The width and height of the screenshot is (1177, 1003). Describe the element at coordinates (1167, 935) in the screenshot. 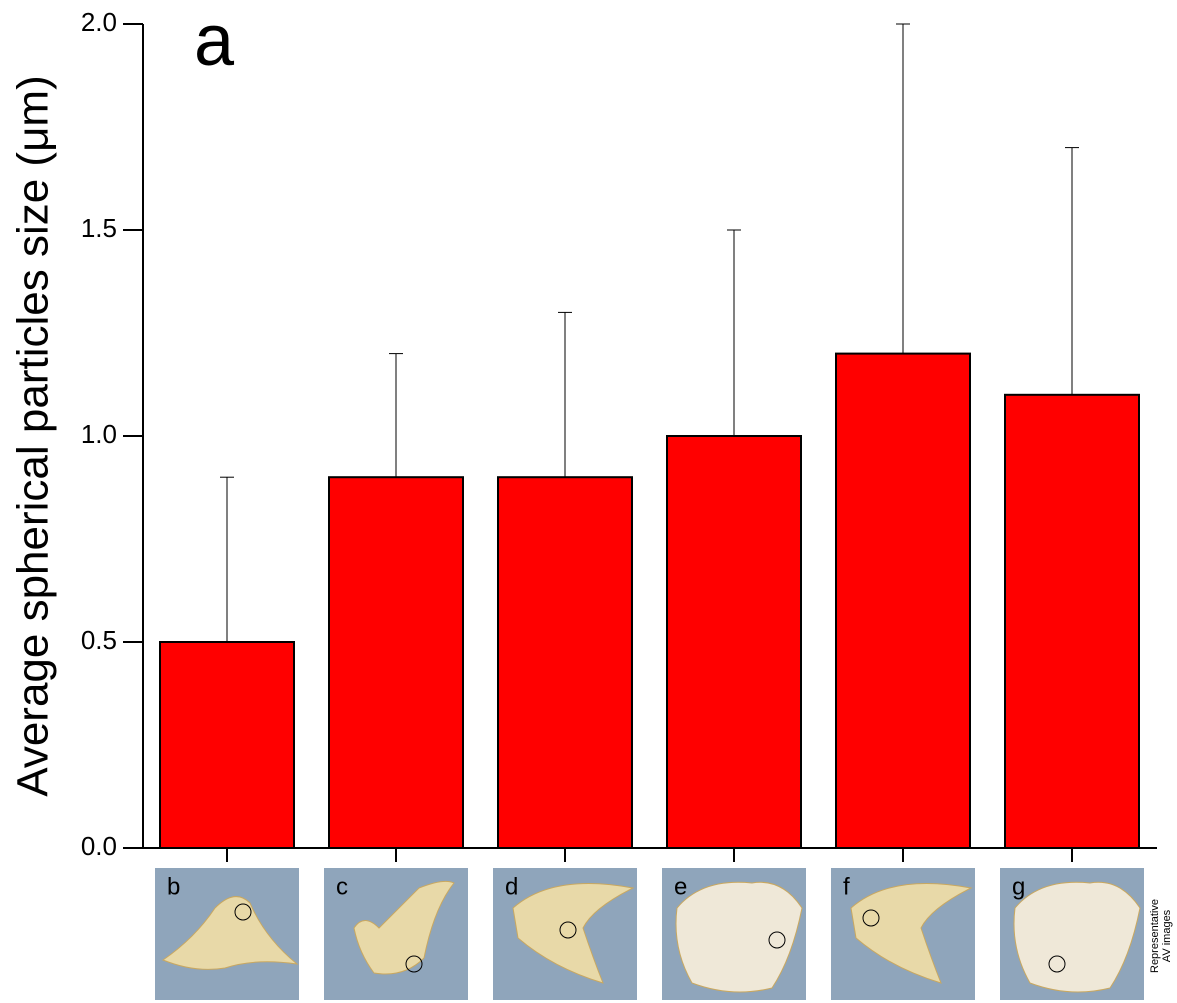

I see `side-label: AV images` at that location.